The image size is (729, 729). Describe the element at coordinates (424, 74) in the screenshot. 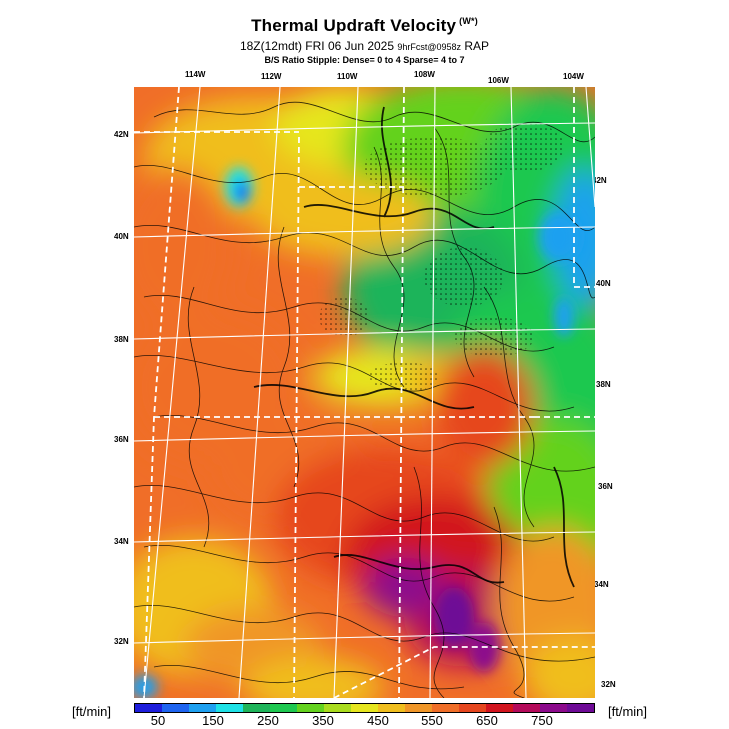

I see `lon-label: 108W` at that location.